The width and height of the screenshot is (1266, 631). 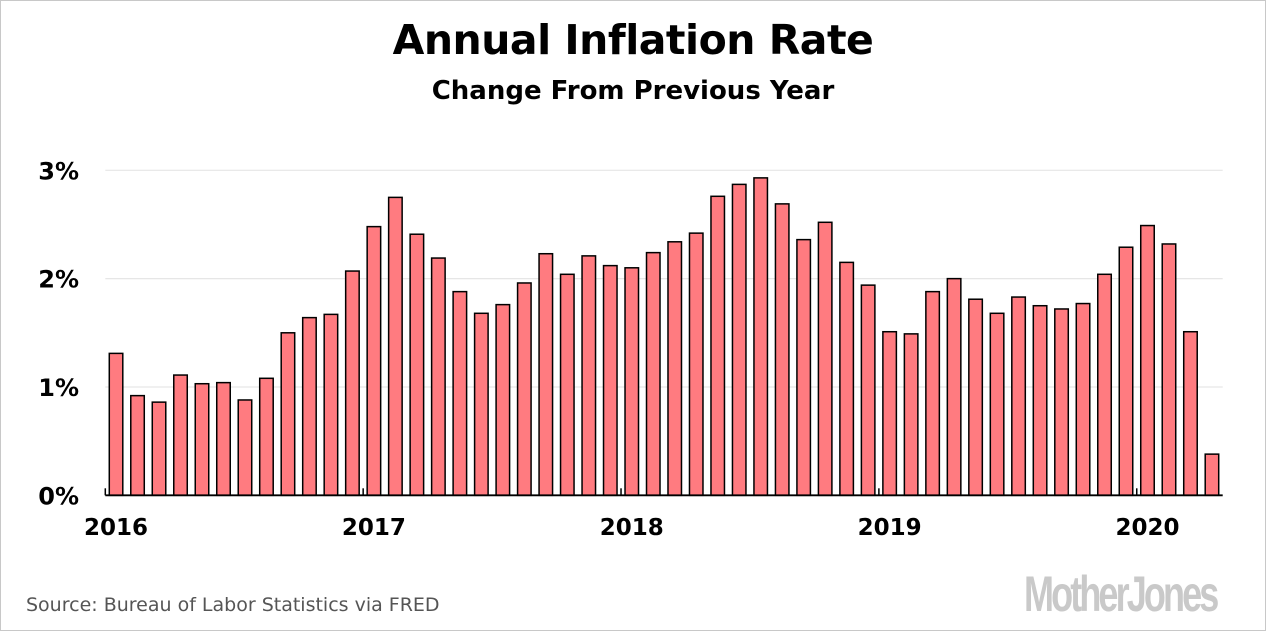 What do you see at coordinates (58, 333) in the screenshot?
I see `y-axis-labels: 0% 1% 2% 3%` at bounding box center [58, 333].